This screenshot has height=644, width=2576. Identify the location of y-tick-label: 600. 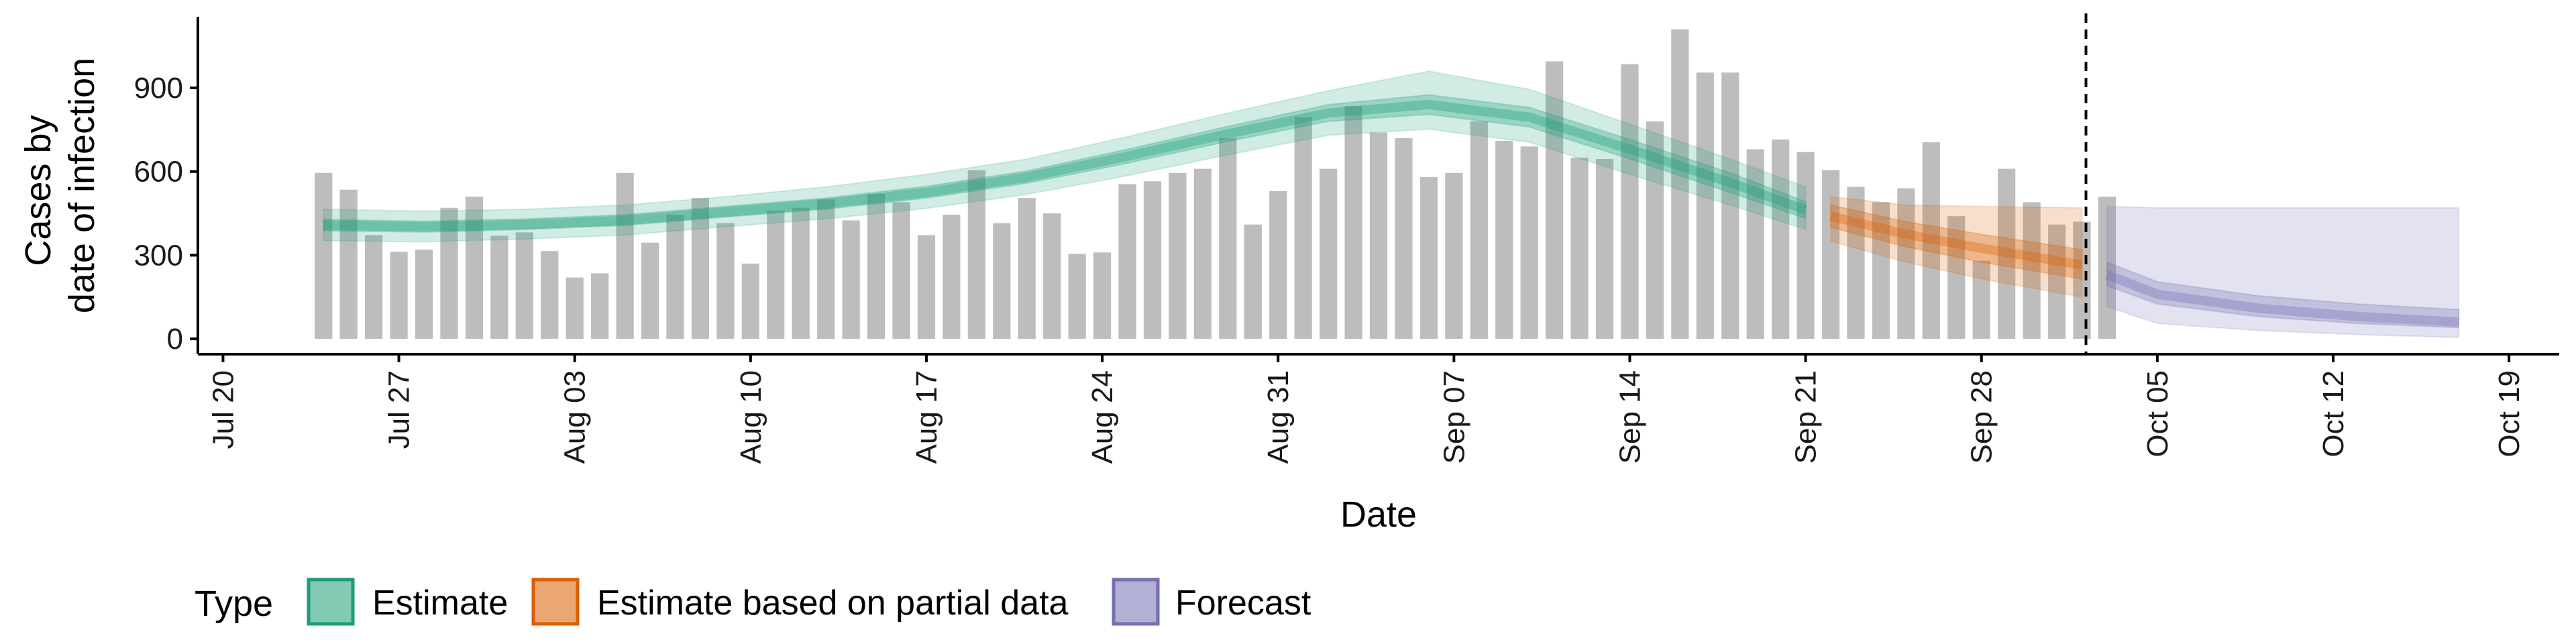
(158, 172).